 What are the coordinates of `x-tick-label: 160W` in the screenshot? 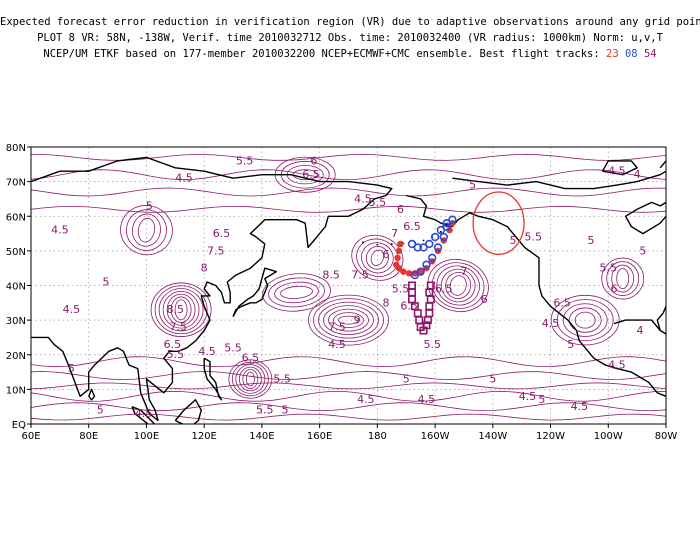 It's located at (435, 436).